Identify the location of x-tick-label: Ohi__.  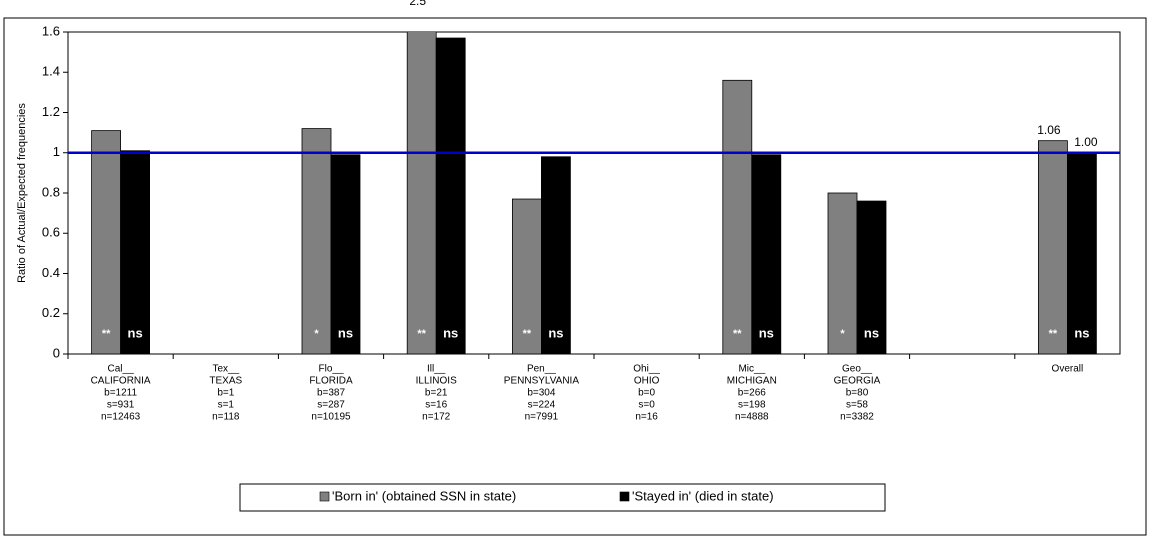
(646, 369).